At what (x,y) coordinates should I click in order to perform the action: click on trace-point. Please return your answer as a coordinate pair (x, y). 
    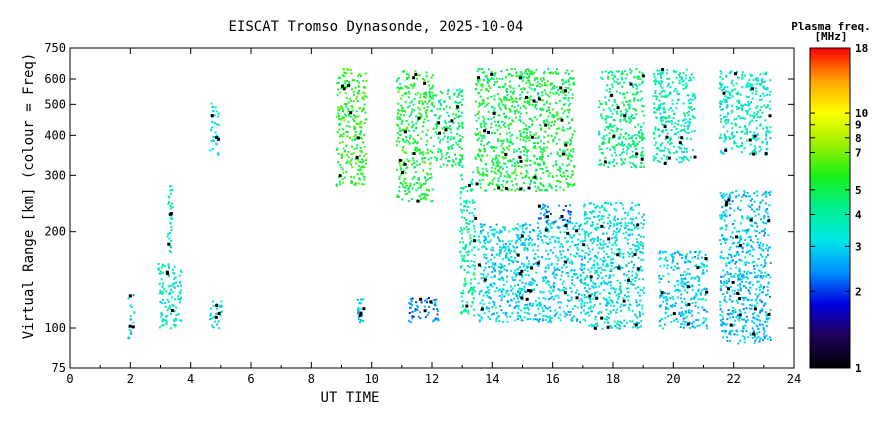
    Looking at the image, I should click on (642, 159).